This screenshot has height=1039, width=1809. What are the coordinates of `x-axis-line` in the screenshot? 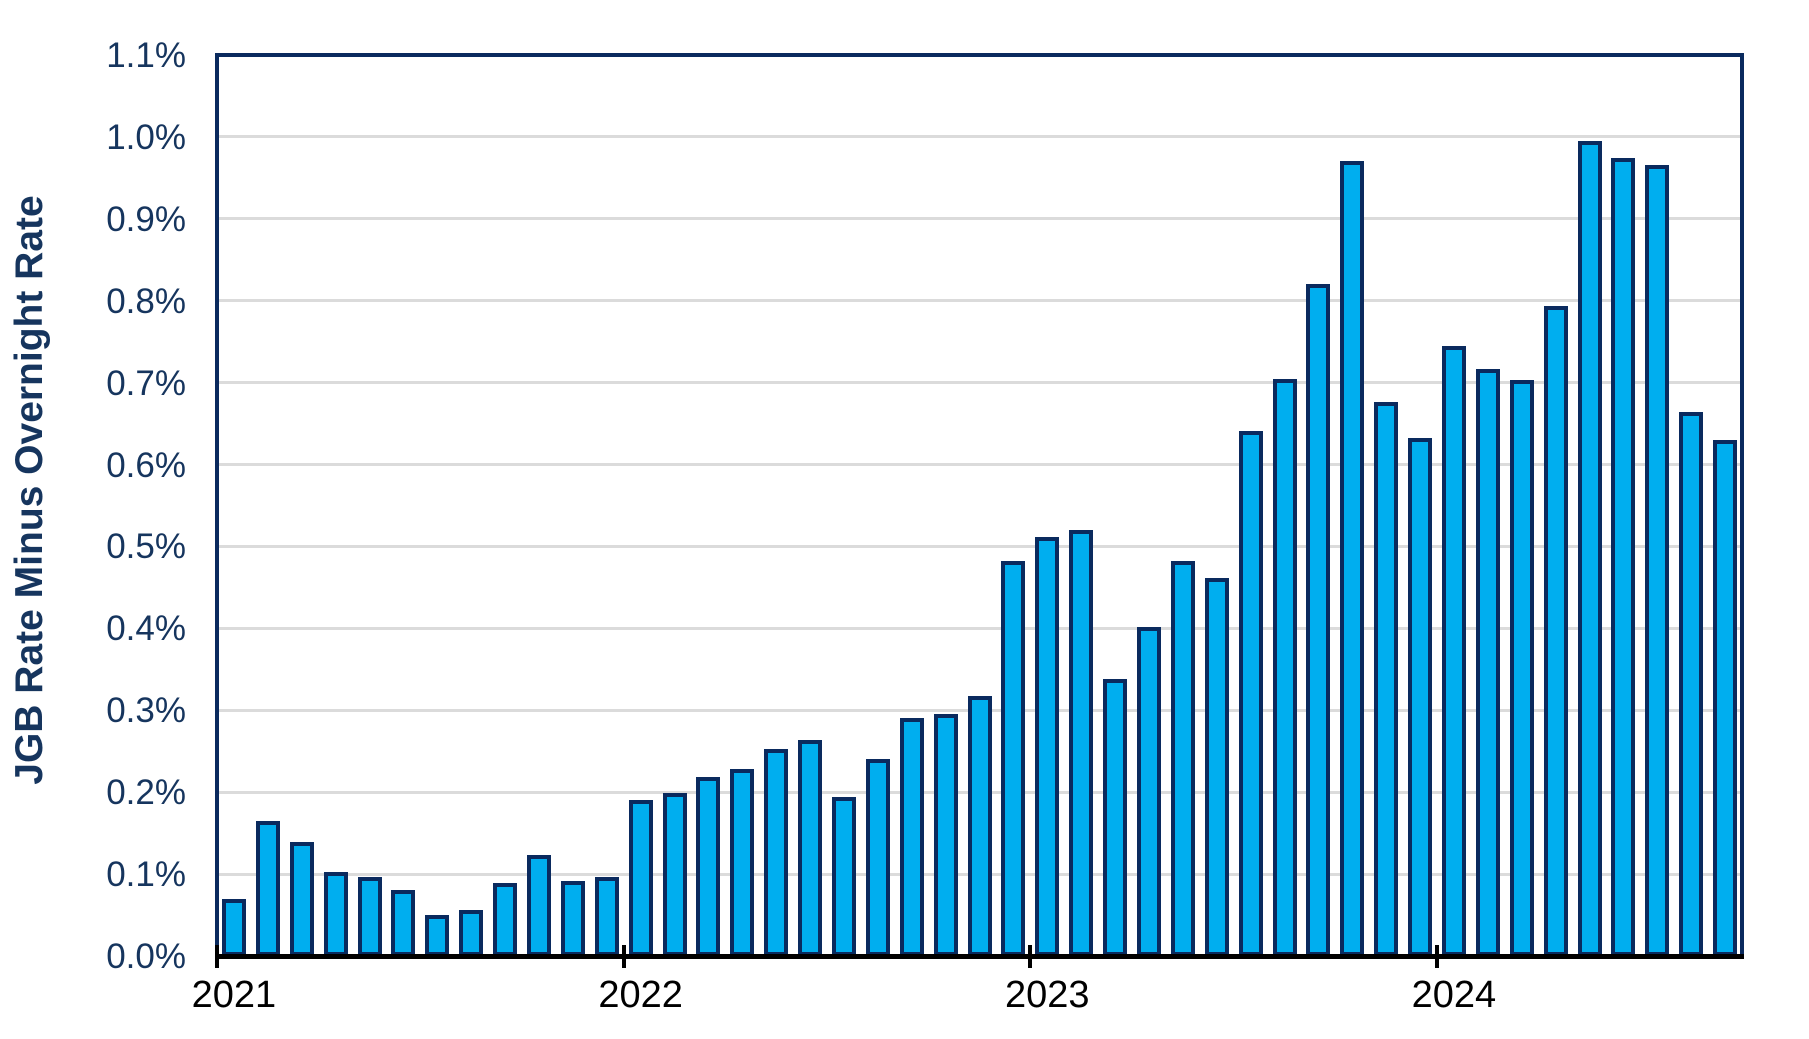 It's located at (979, 956).